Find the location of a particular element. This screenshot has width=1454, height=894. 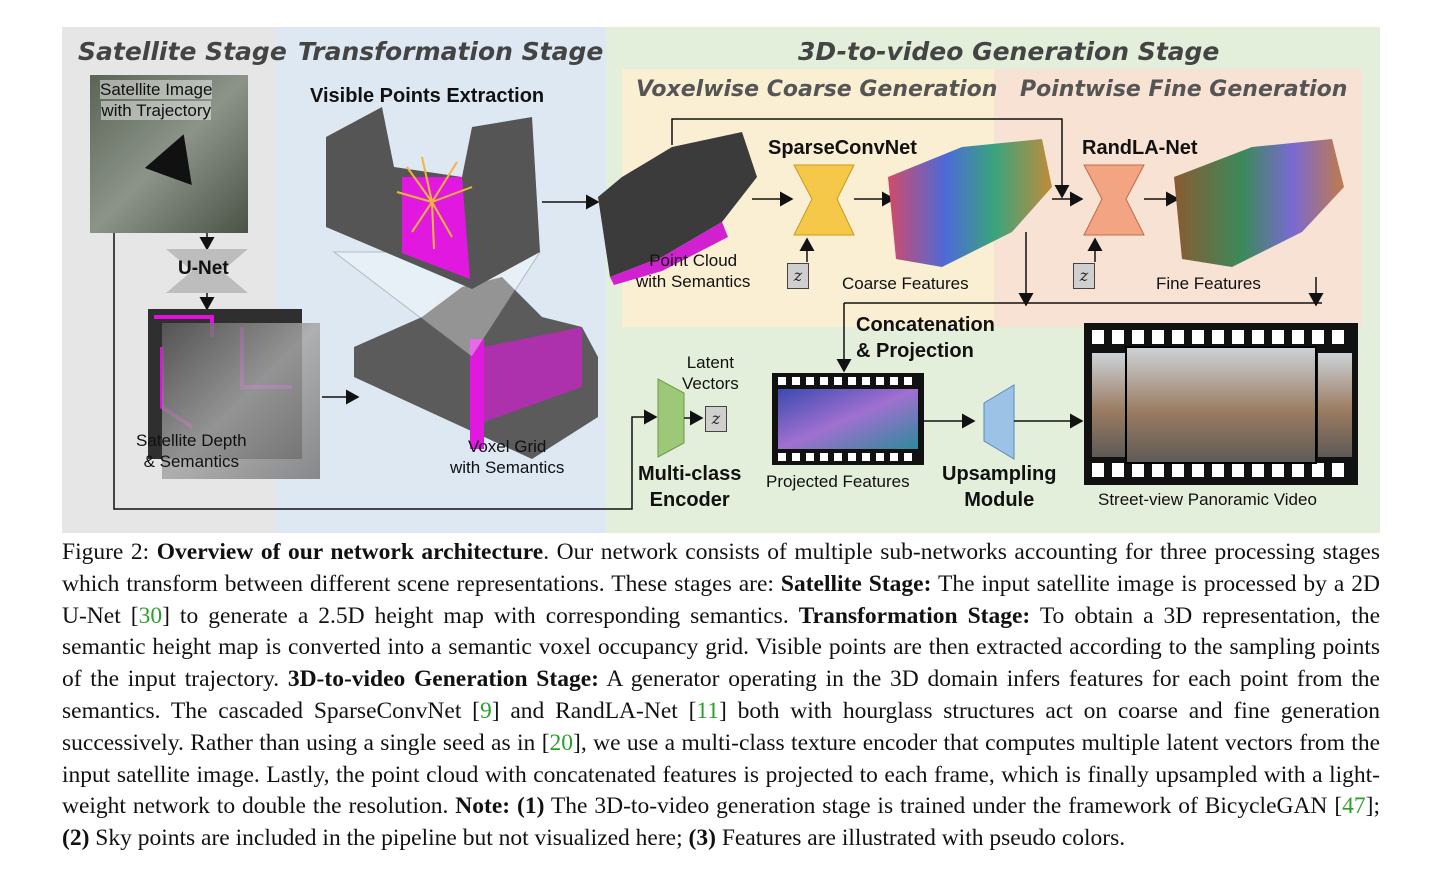

latent-vectors-label: Latent Vectors is located at coordinates (710, 373).